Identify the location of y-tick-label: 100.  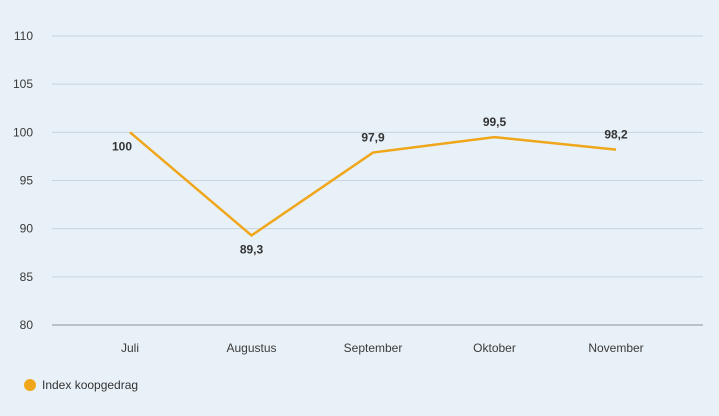
(23, 132).